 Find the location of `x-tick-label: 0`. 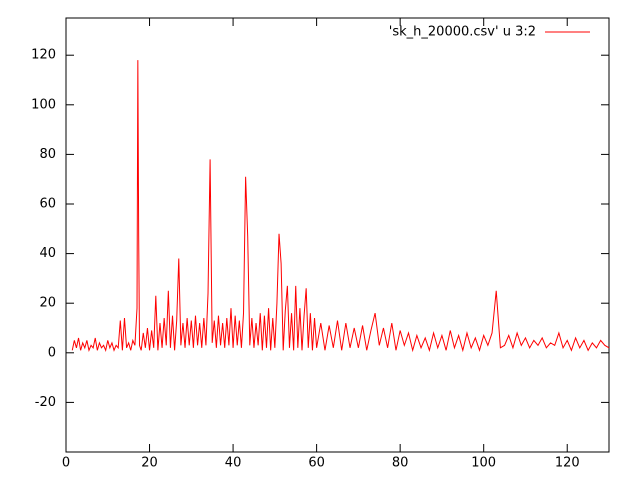

x-tick-label: 0 is located at coordinates (66, 463).